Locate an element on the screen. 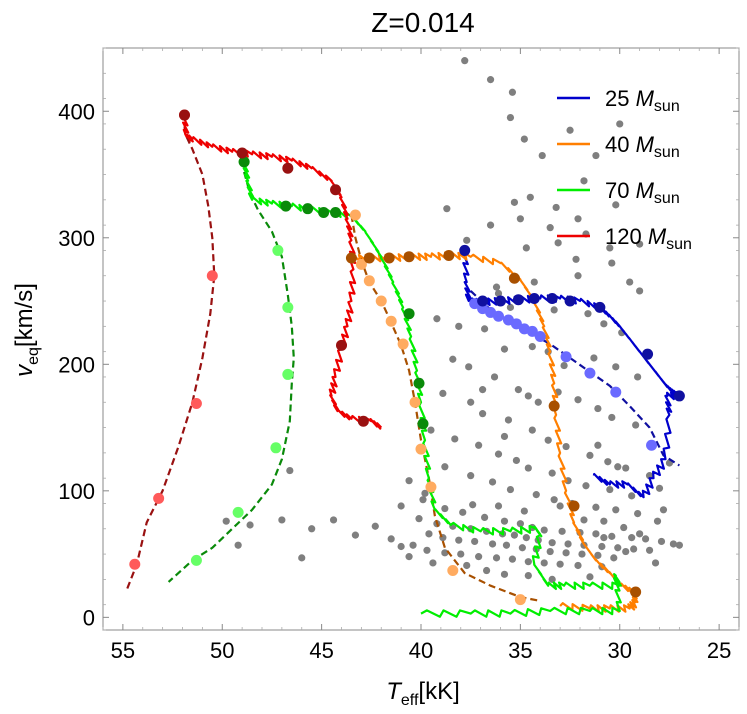 The height and width of the screenshot is (714, 747). x-tick-label: 35 is located at coordinates (520, 650).